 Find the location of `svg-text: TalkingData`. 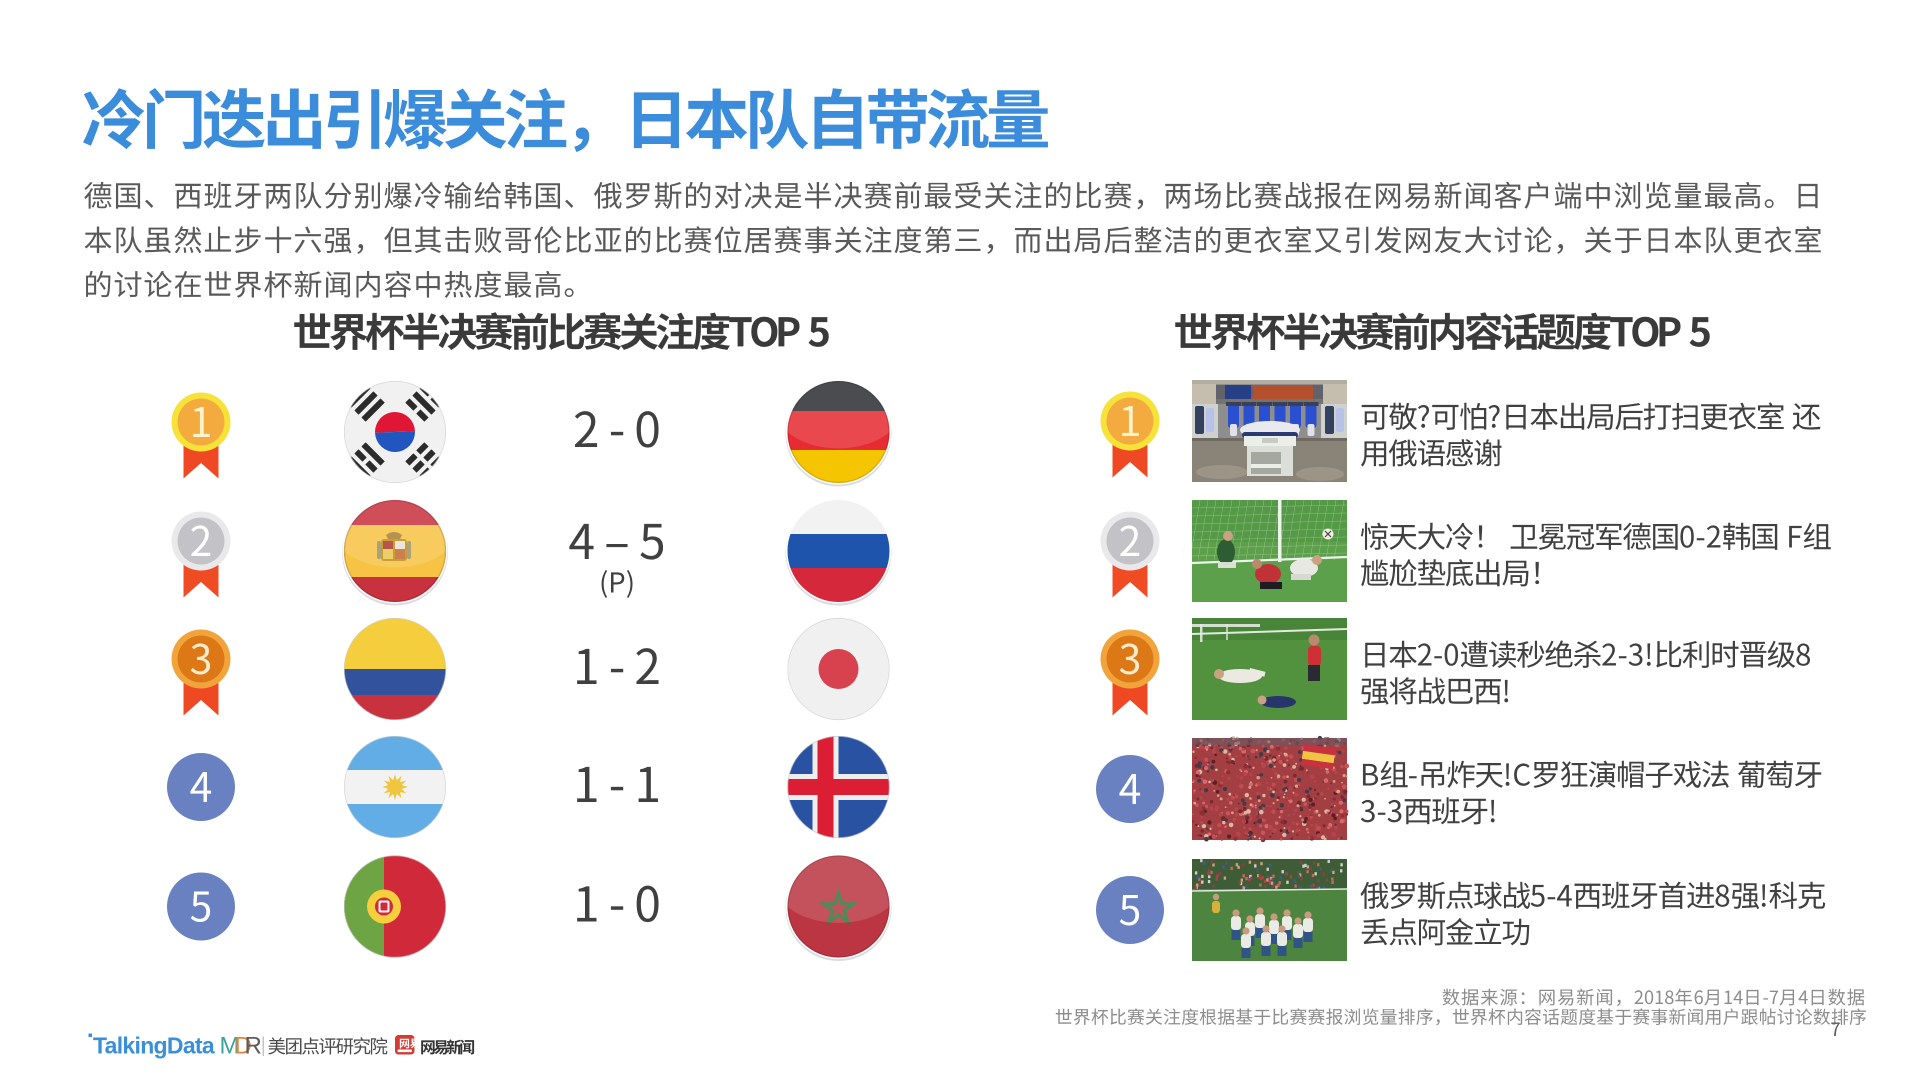

svg-text: TalkingData is located at coordinates (154, 1046).